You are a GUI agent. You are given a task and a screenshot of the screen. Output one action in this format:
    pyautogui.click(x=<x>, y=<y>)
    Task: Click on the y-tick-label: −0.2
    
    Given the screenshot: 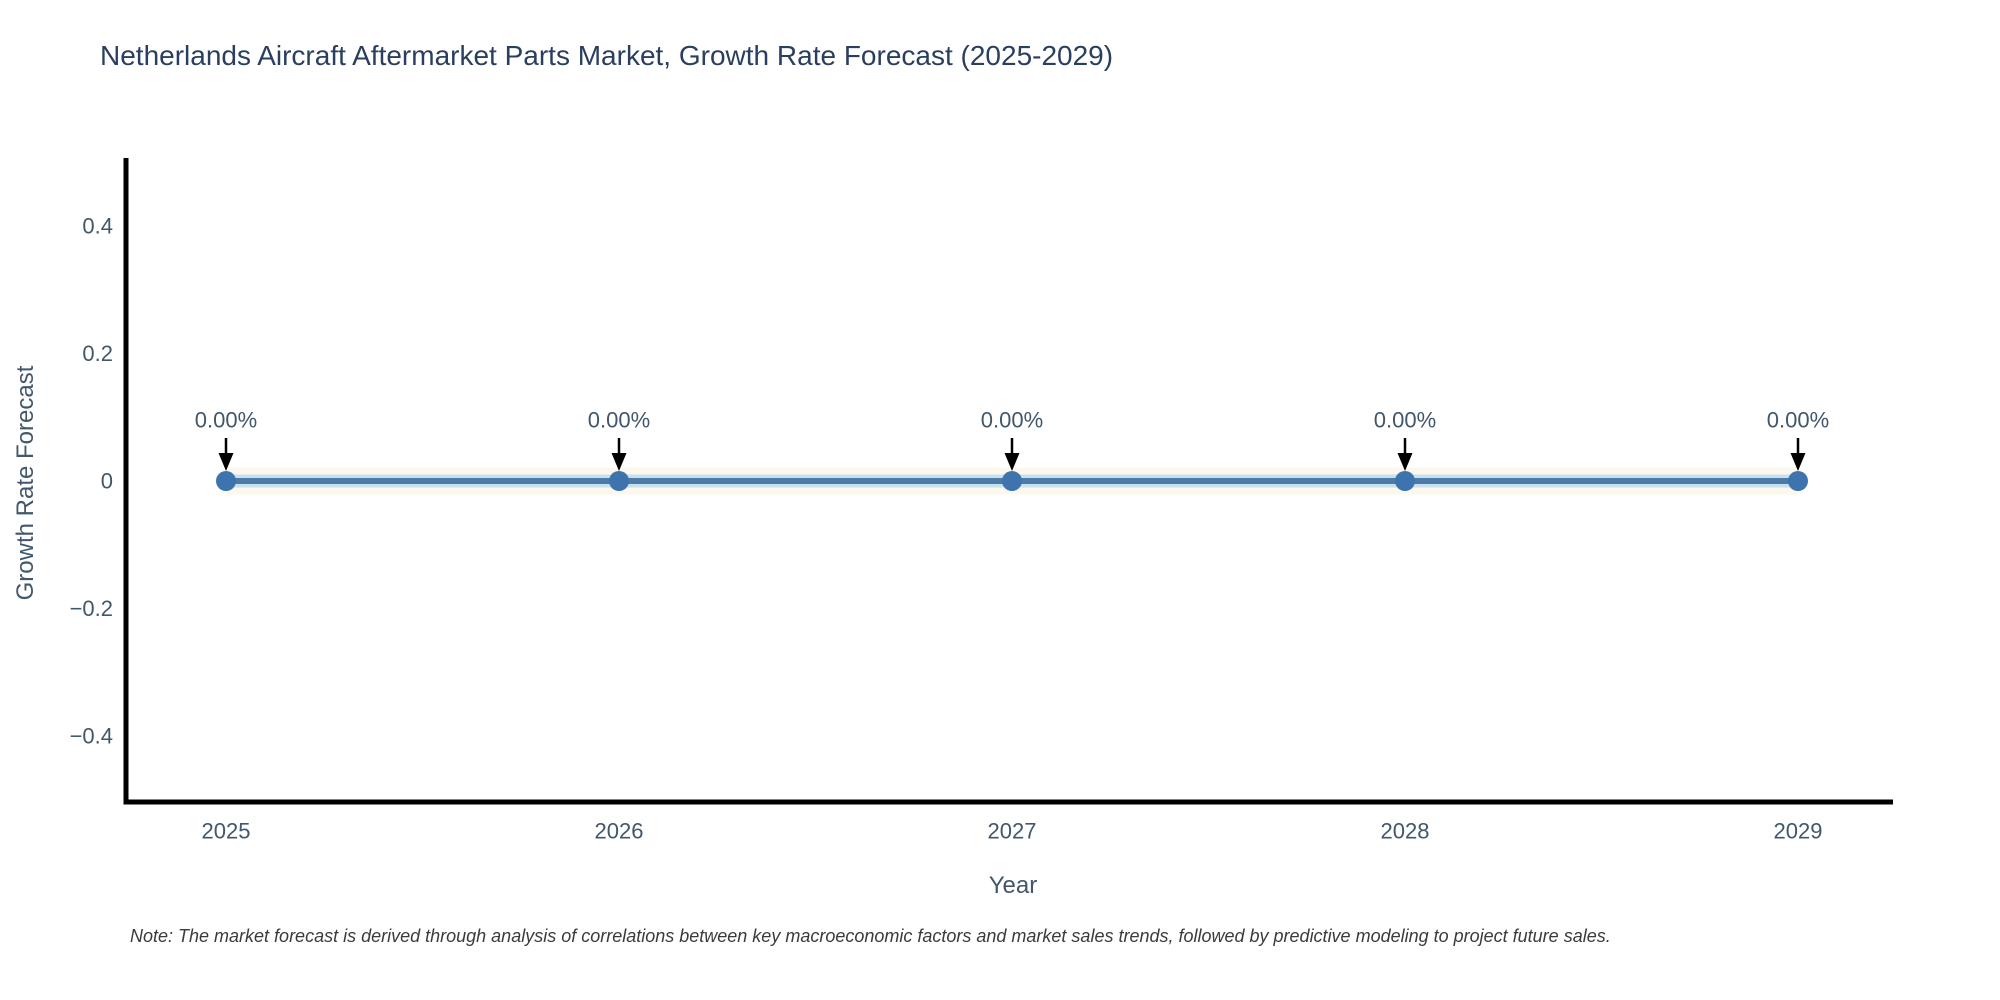 What is the action you would take?
    pyautogui.click(x=91, y=608)
    